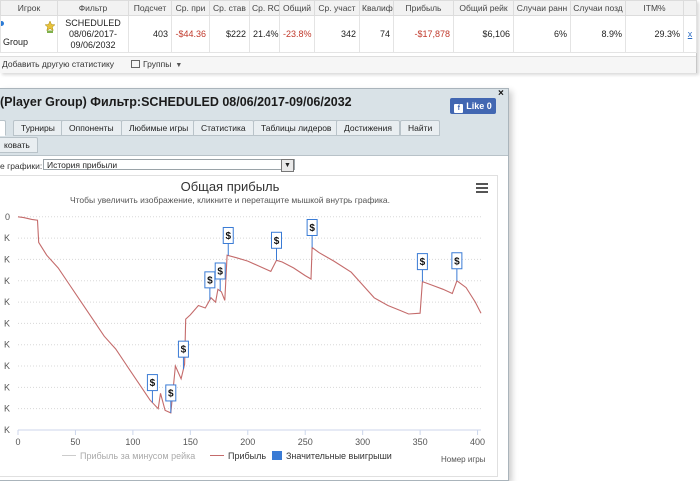 This screenshot has height=481, width=700. What do you see at coordinates (7, 217) in the screenshot?
I see `y-tick-label: 0` at bounding box center [7, 217].